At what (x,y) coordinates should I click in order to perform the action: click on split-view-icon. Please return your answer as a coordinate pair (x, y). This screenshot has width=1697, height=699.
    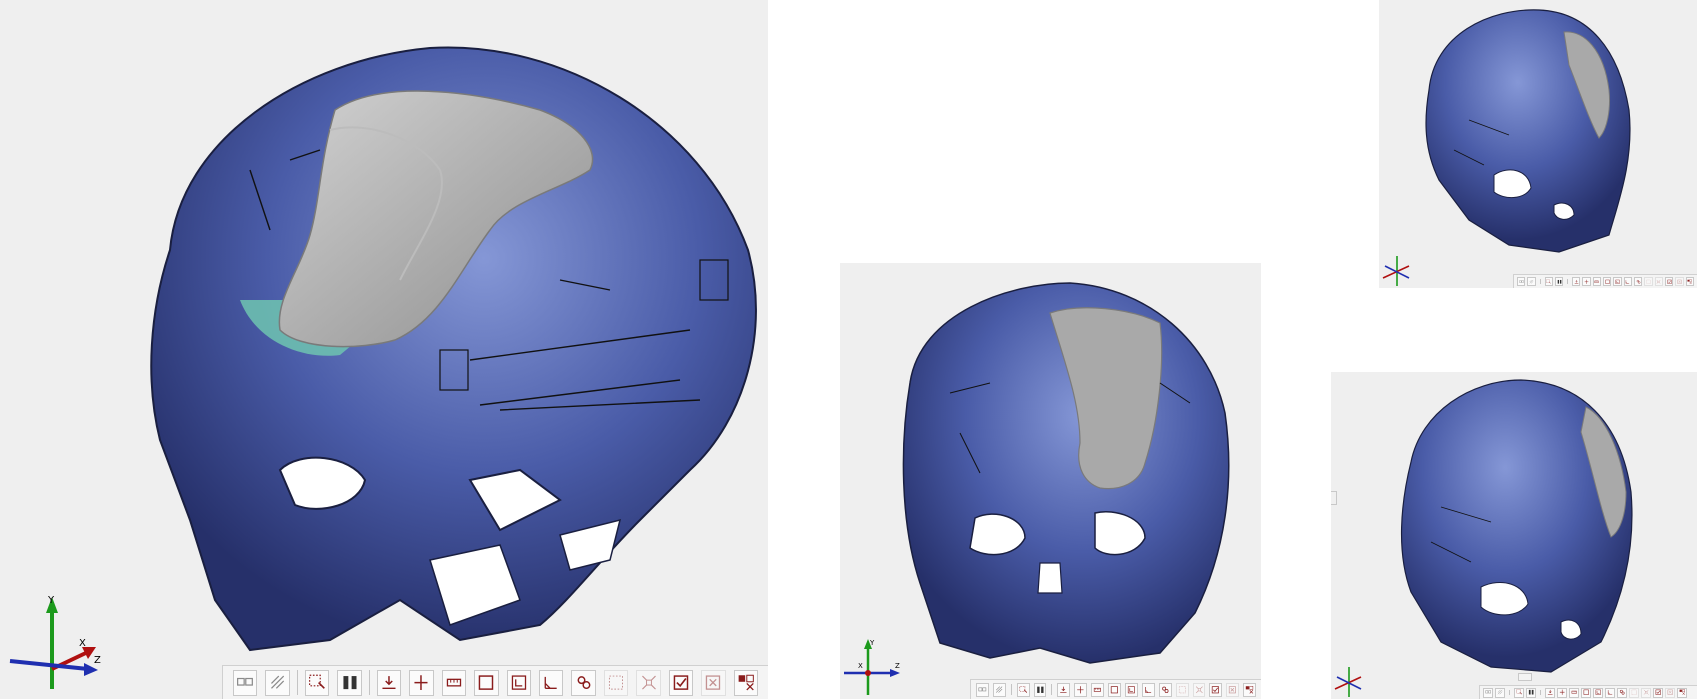
    Looking at the image, I should click on (1040, 689).